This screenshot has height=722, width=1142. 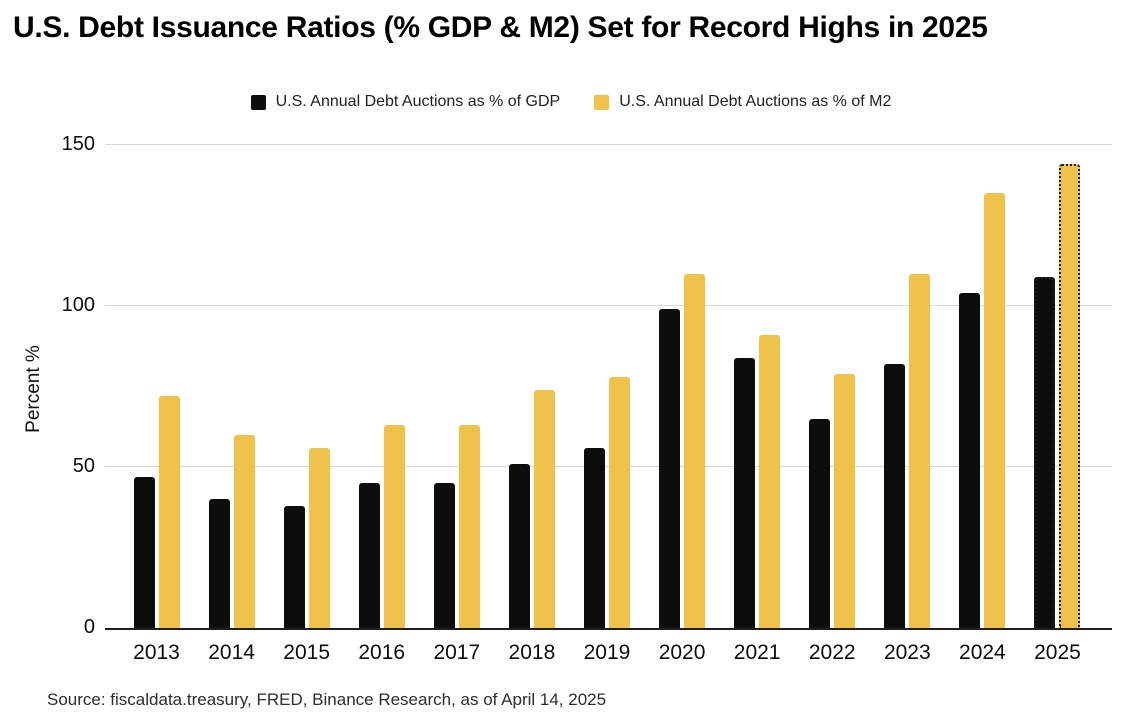 I want to click on bar-m2-2017, so click(x=469, y=526).